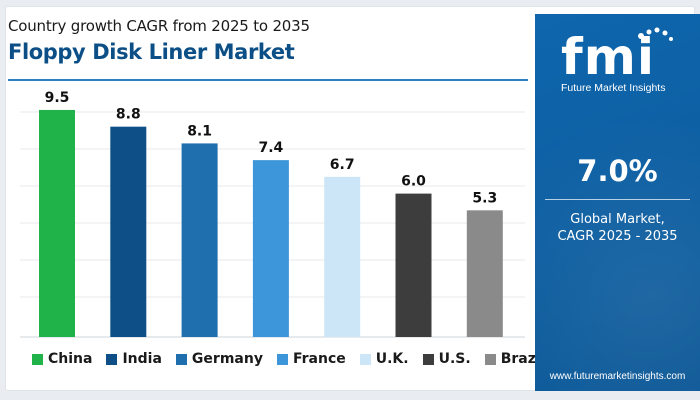 This screenshot has height=400, width=700. What do you see at coordinates (617, 228) in the screenshot?
I see `cagr-caption: Global Market, CAGR 2025 - 2035` at bounding box center [617, 228].